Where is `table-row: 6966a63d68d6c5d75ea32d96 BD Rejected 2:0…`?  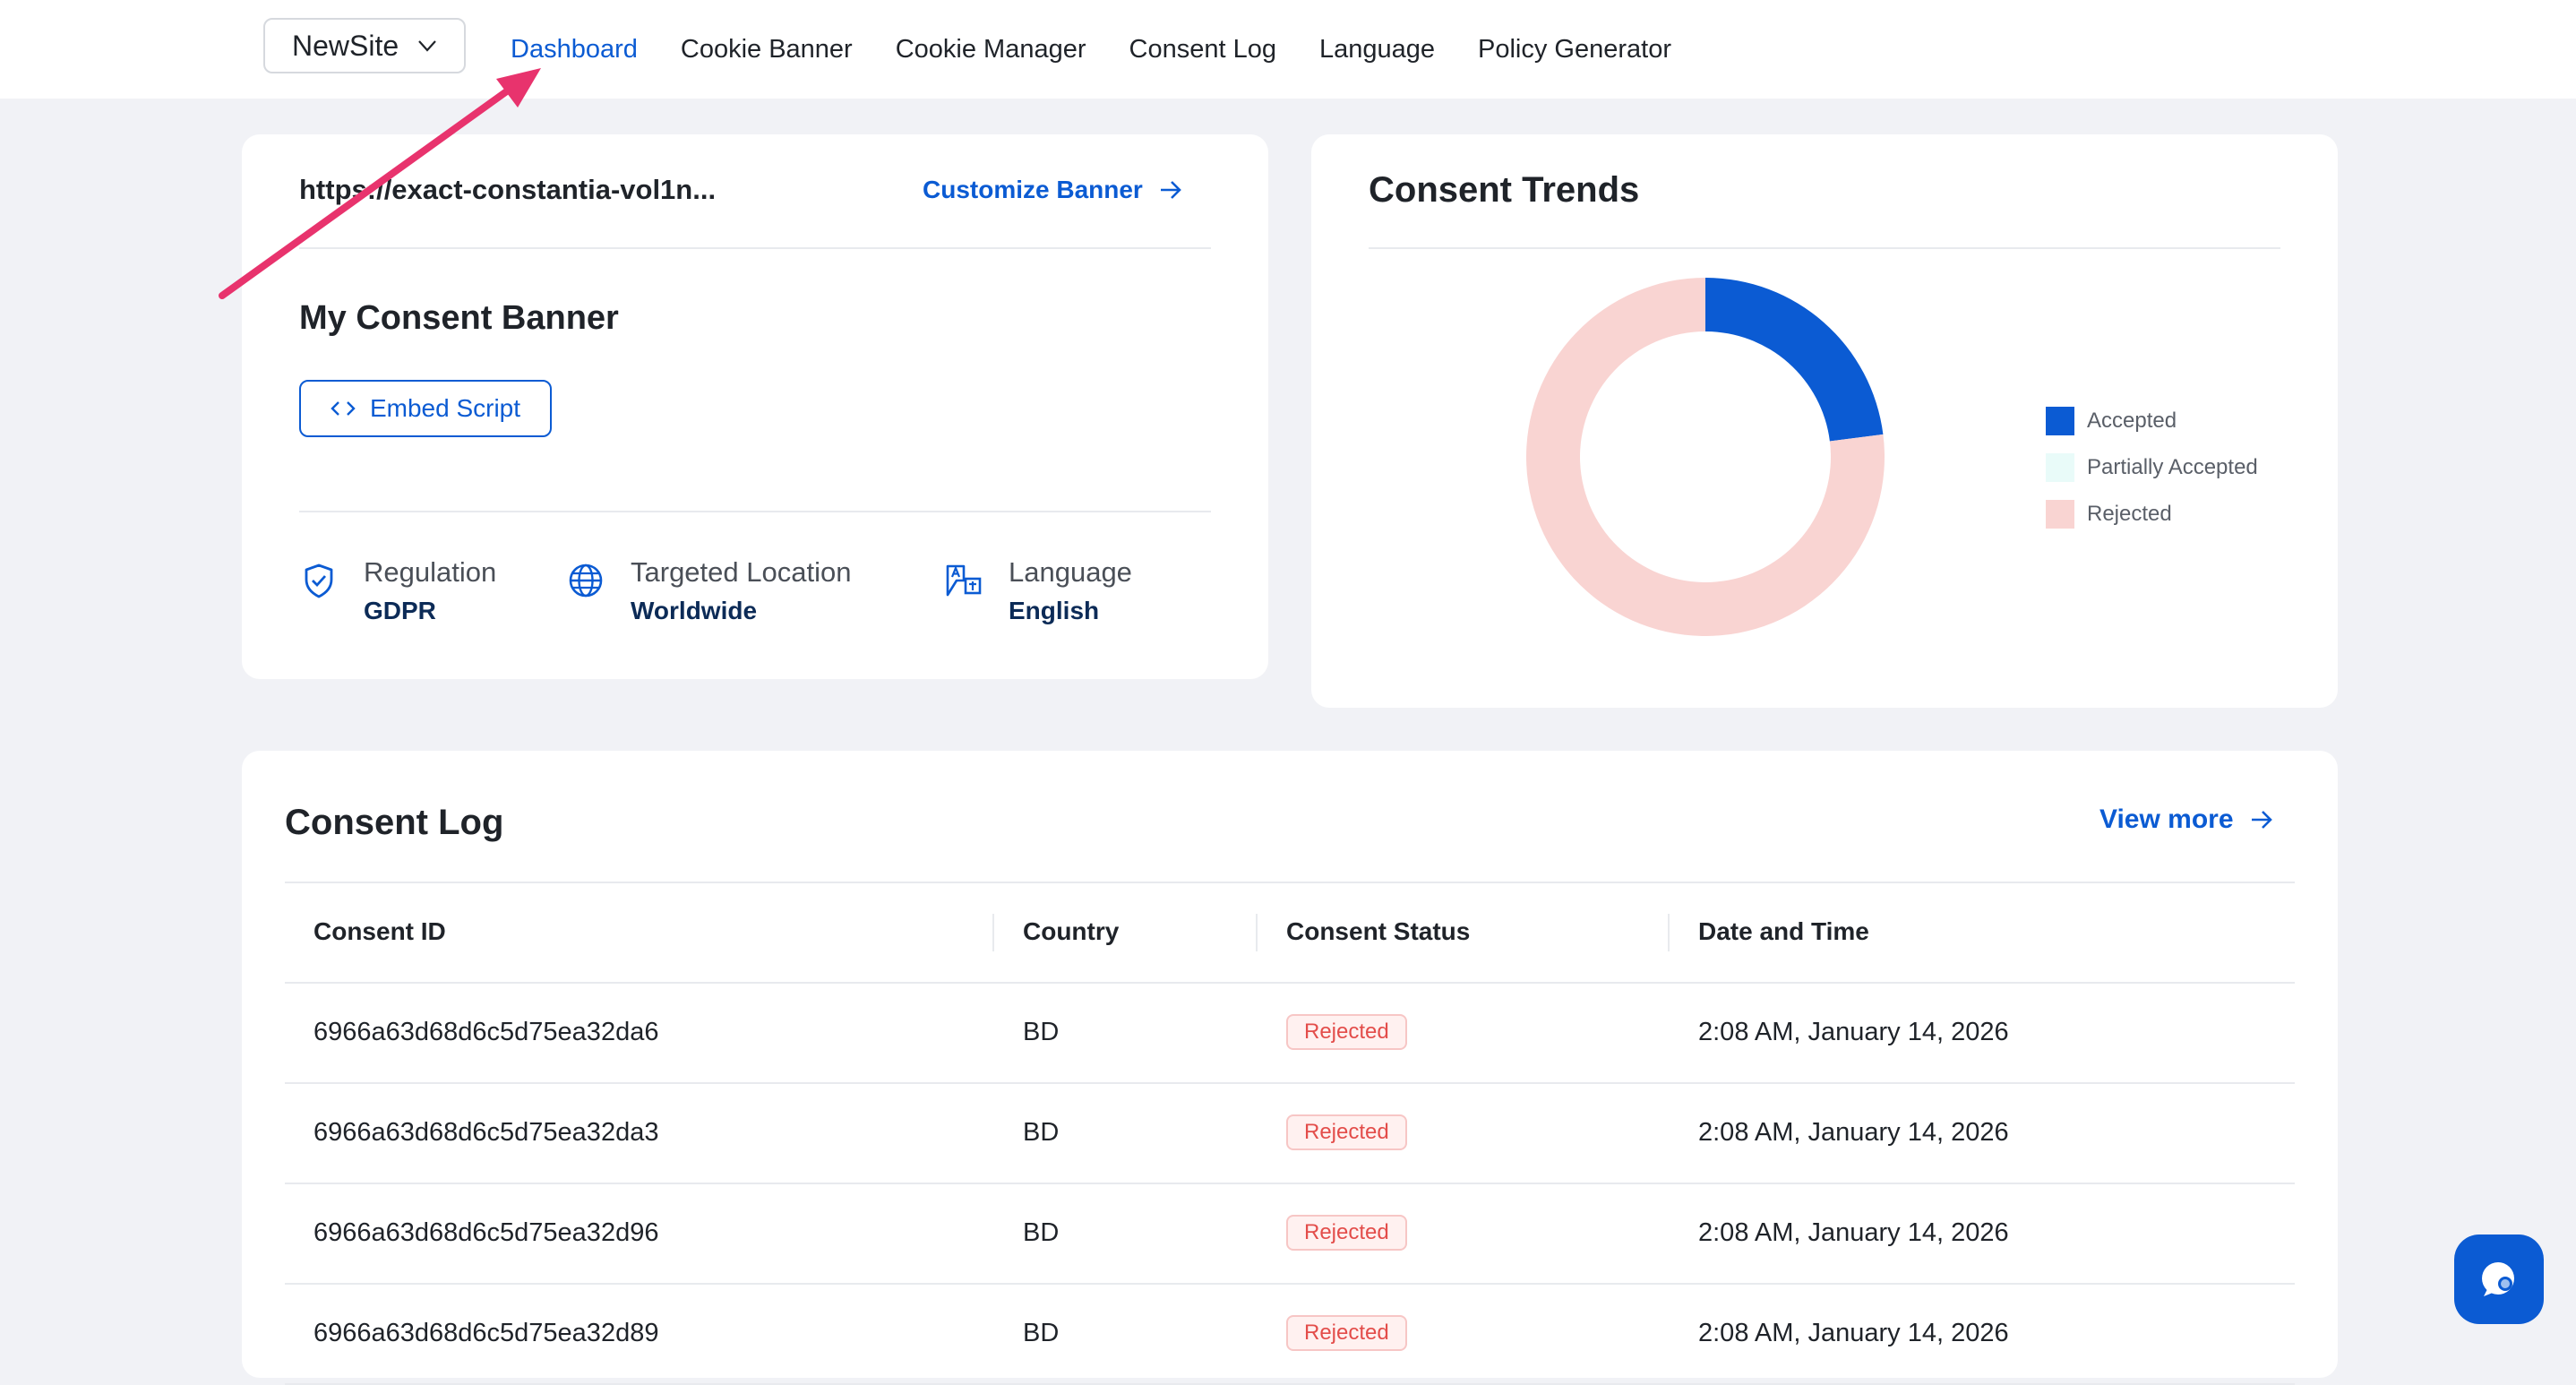 table-row: 6966a63d68d6c5d75ea32d96 BD Rejected 2:0… is located at coordinates (1290, 1234).